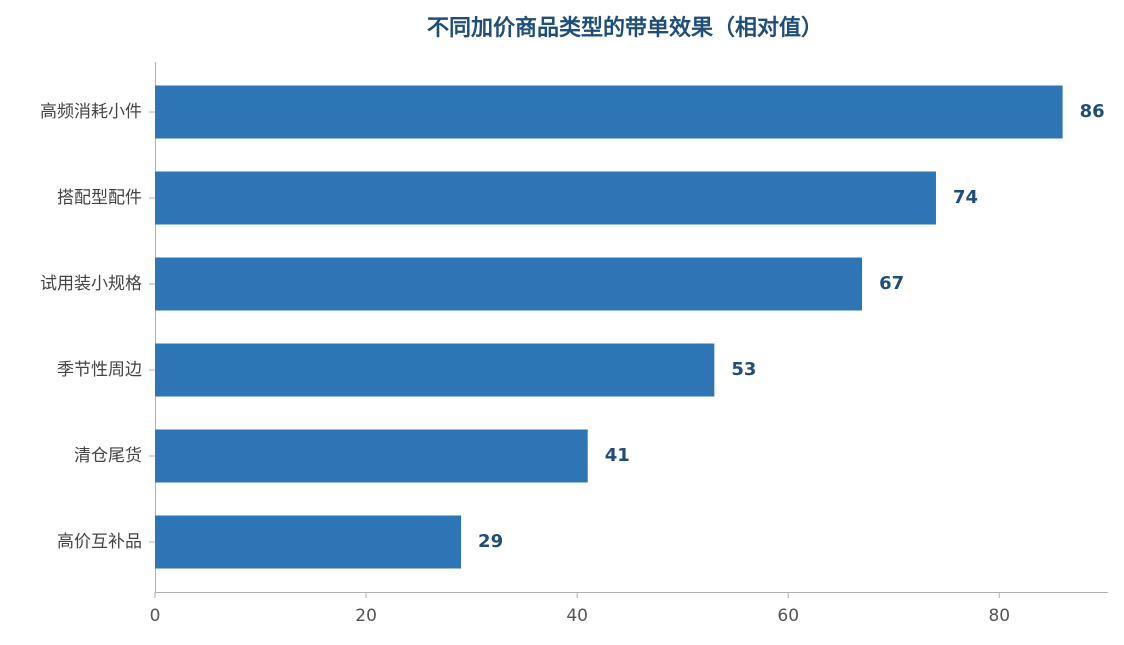 This screenshot has height=645, width=1124. I want to click on y-tick-label: 试用装小规格, so click(91, 284).